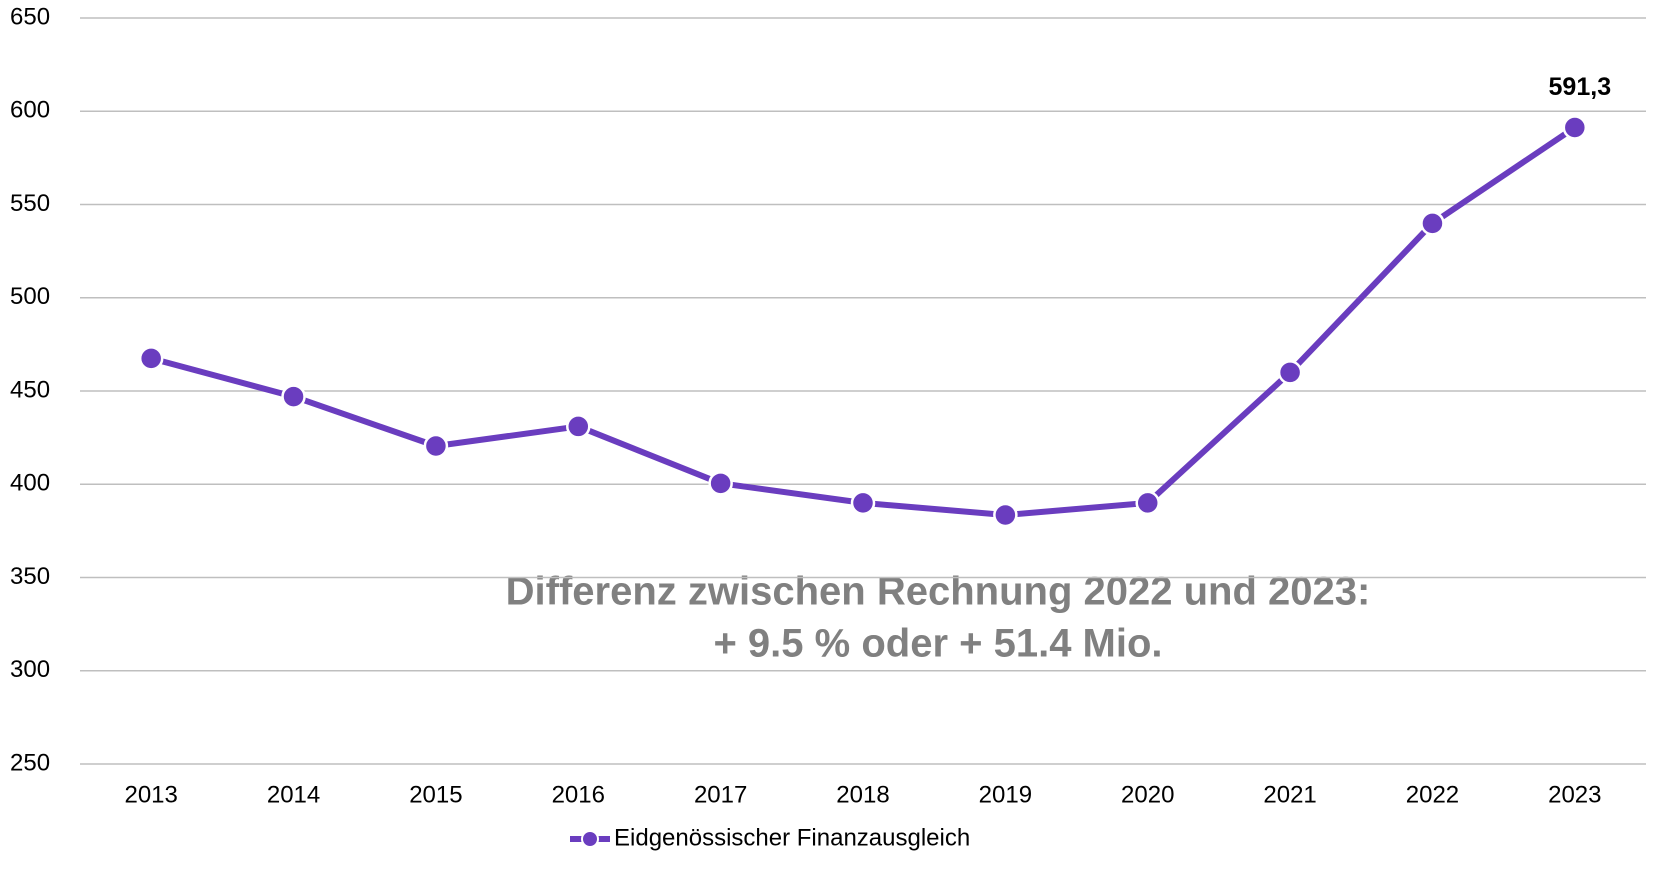 This screenshot has width=1654, height=882. What do you see at coordinates (293, 794) in the screenshot?
I see `x-tick-label: 2014` at bounding box center [293, 794].